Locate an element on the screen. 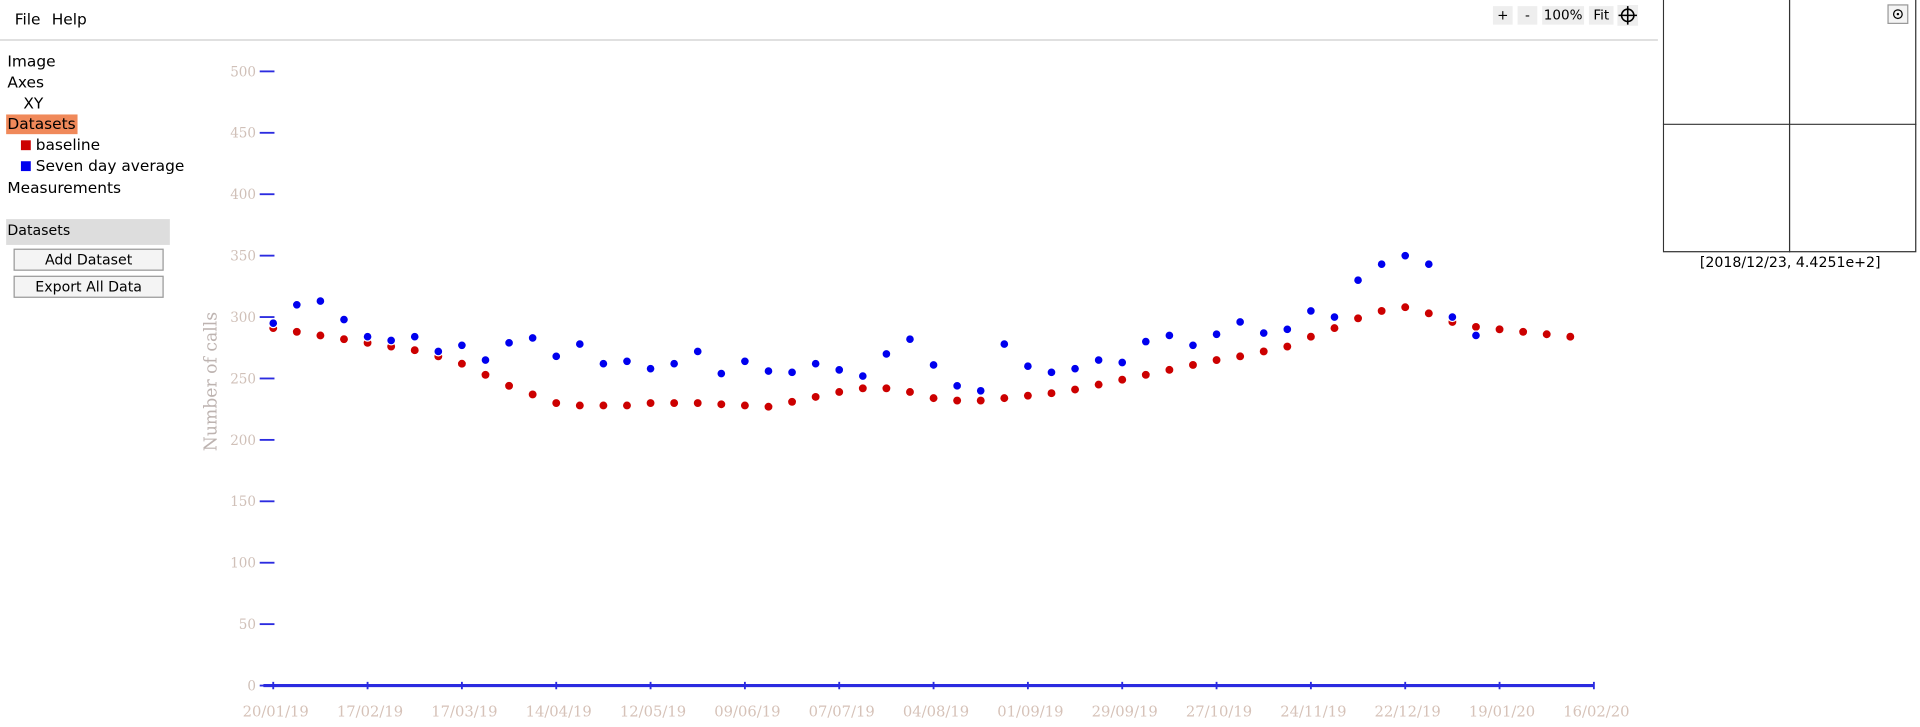  y-tick-label: 450 is located at coordinates (243, 134).